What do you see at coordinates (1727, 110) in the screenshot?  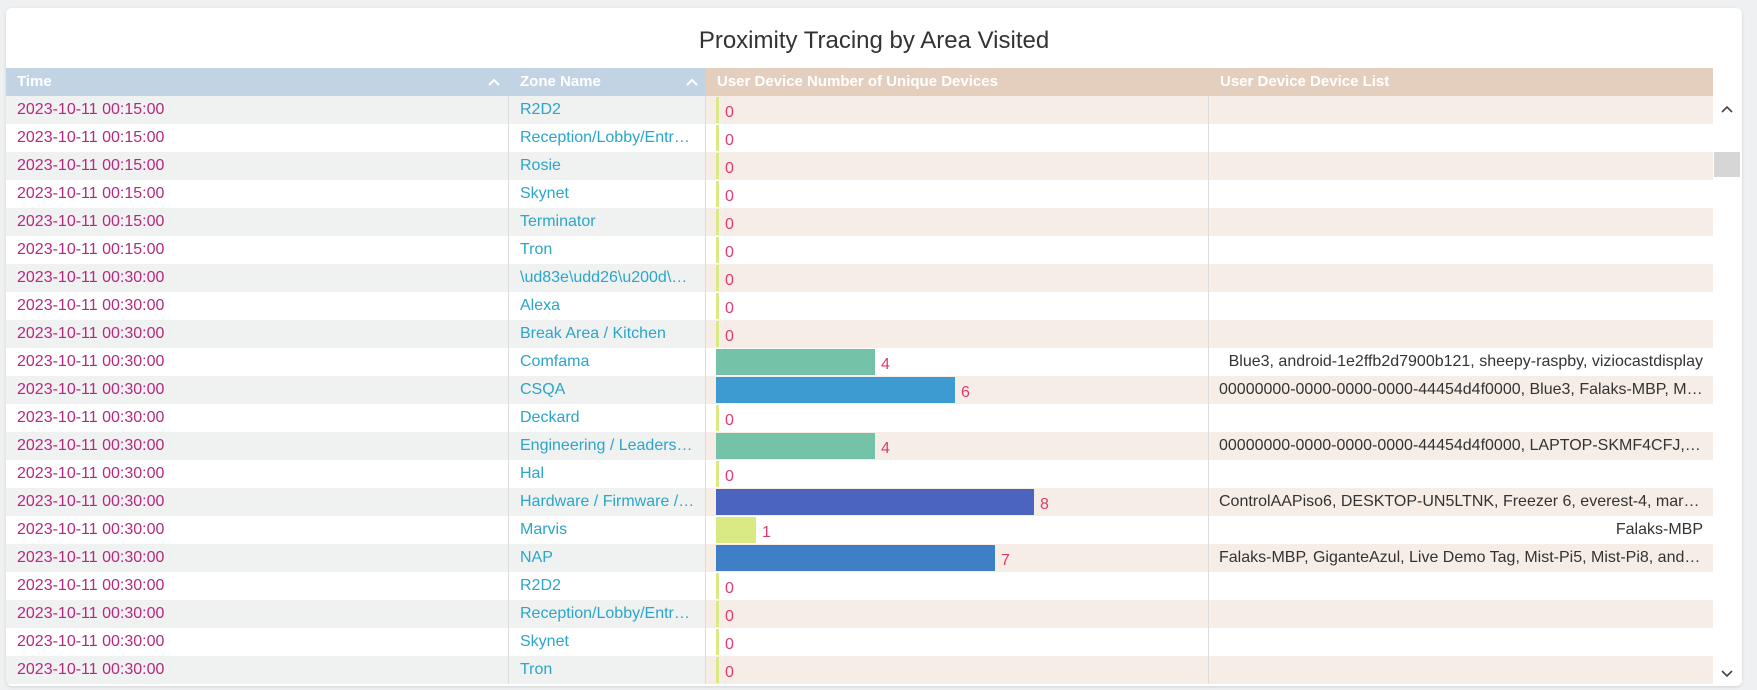 I see `scroll-up-icon` at bounding box center [1727, 110].